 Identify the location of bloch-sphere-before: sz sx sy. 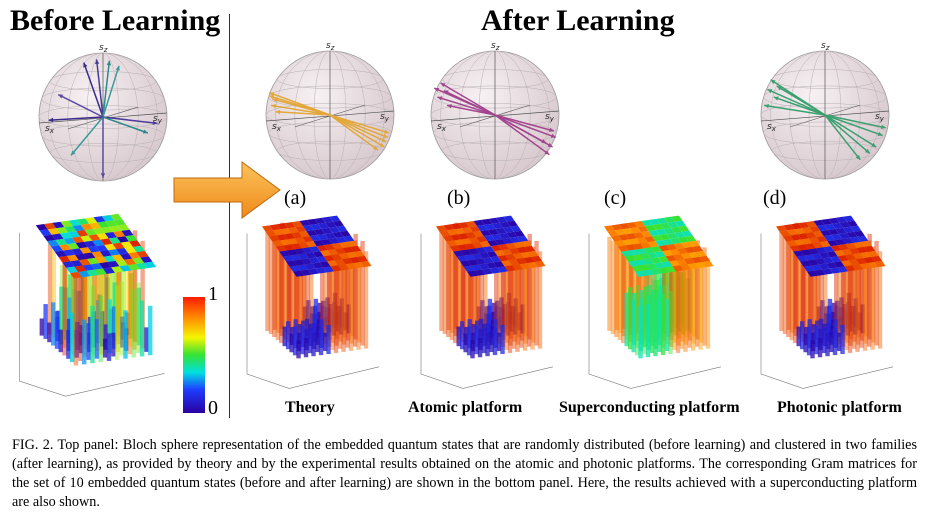
(103, 112).